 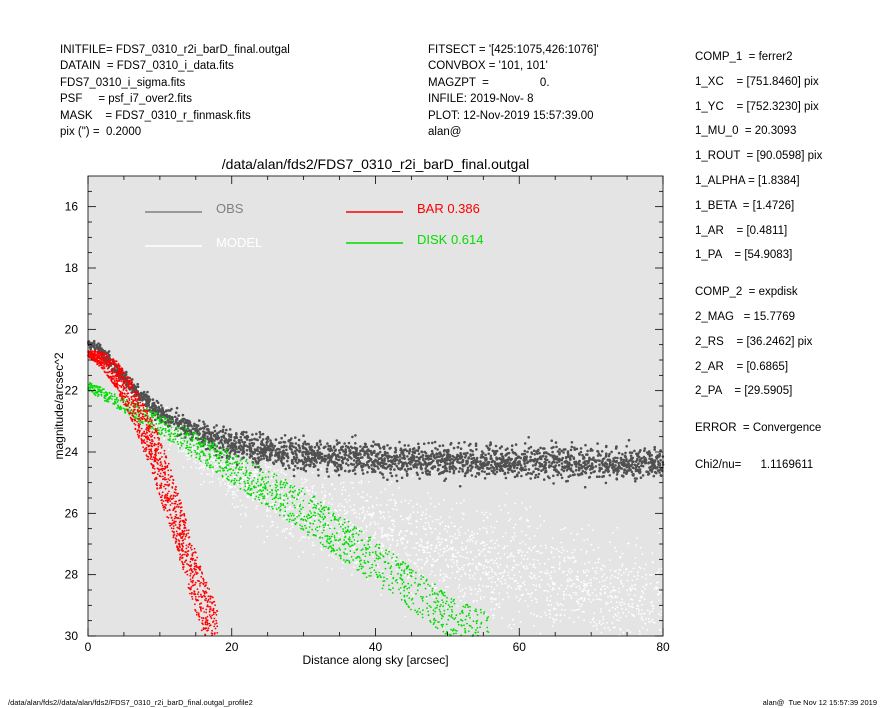 I want to click on comp1-param-7: 1_AR = [0.4811], so click(x=741, y=230).